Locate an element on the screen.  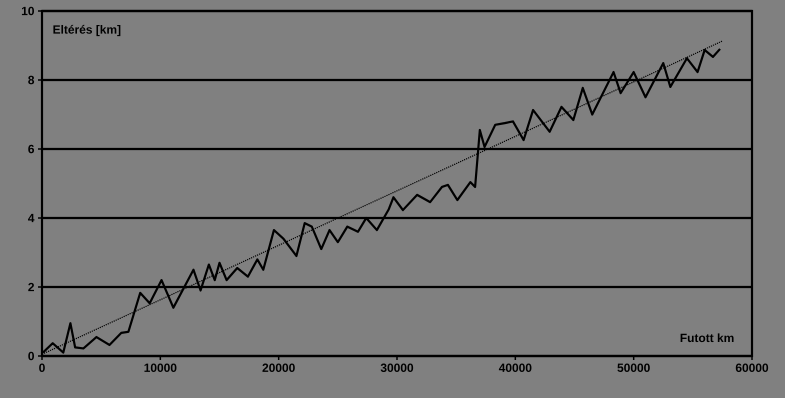
x-tick-label: 20000 is located at coordinates (278, 368).